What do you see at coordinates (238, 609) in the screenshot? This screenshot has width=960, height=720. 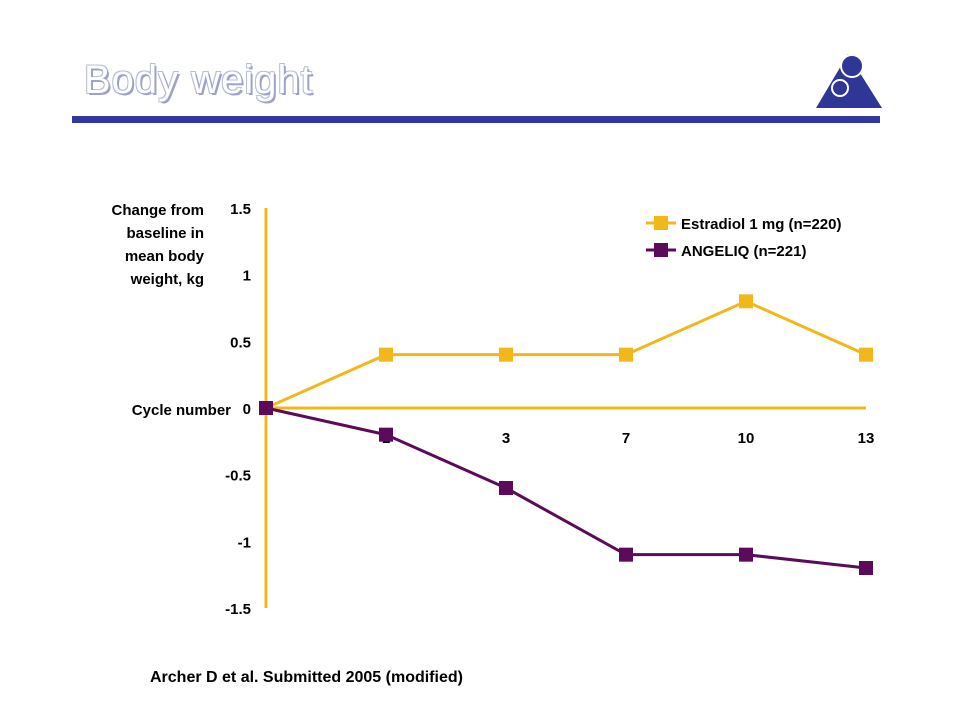 I see `y-tick-label: -1.5` at bounding box center [238, 609].